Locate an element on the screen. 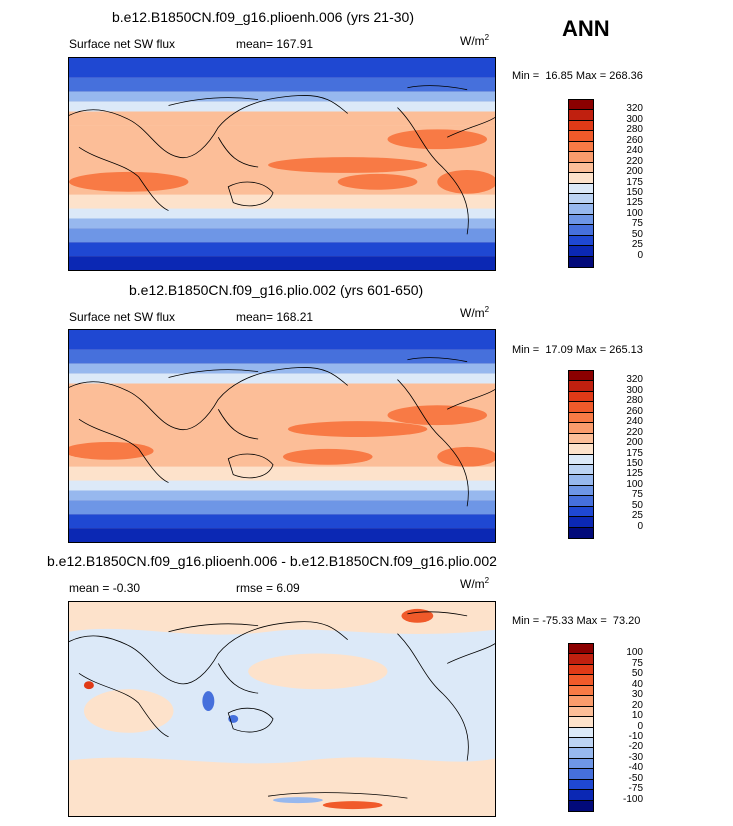 The width and height of the screenshot is (733, 826). colorbar-tick-label: 175 is located at coordinates (634, 453).